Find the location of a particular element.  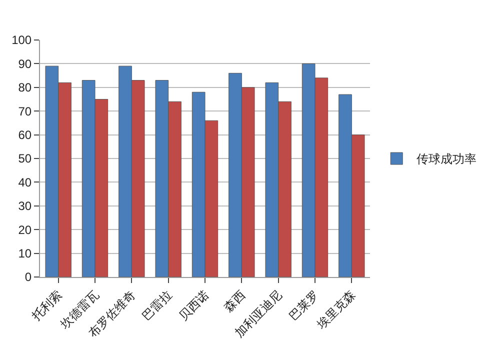

y-tick-label: 100 is located at coordinates (22, 40).